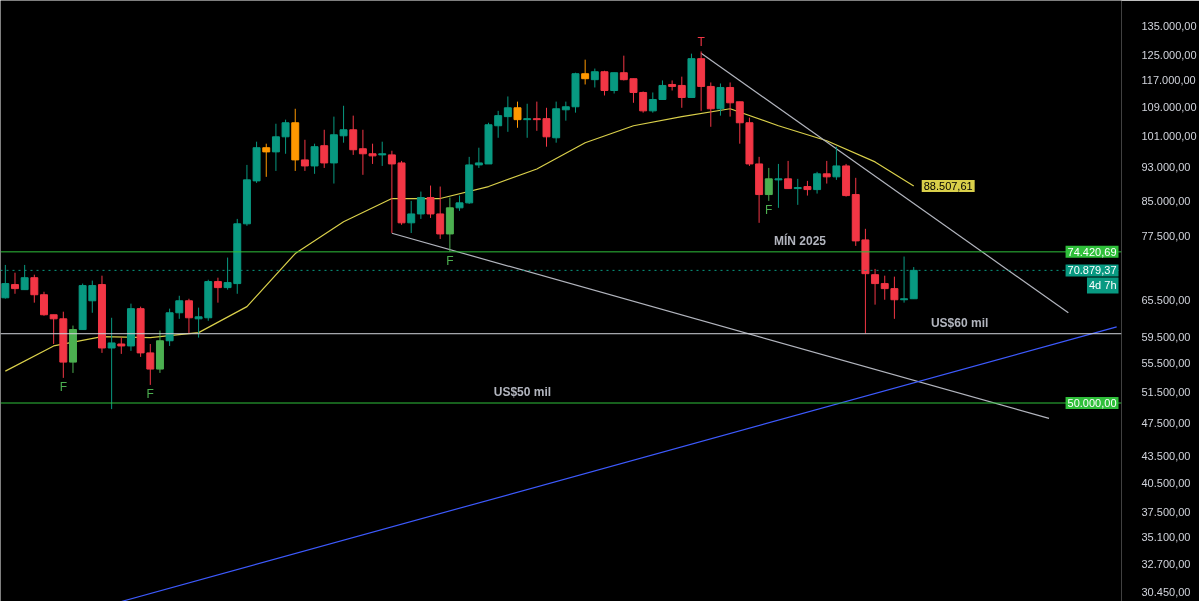 Image resolution: width=1199 pixels, height=601 pixels. Describe the element at coordinates (1166, 167) in the screenshot. I see `y-tick-label: 93.000,00` at that location.